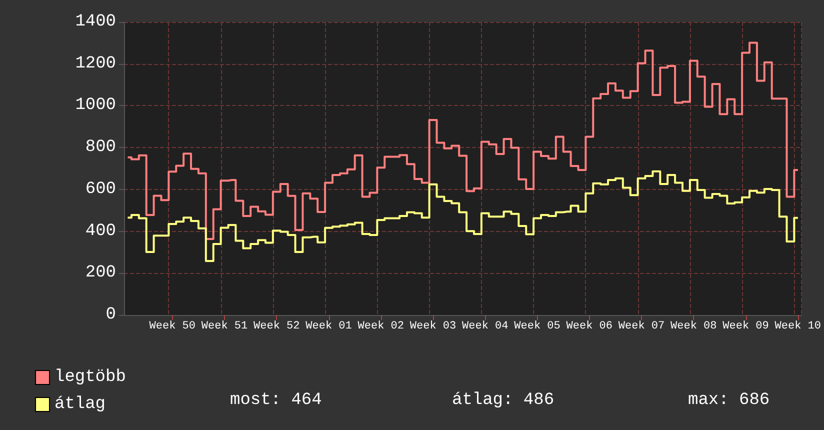  I want to click on x-tick-label: Week 50, so click(172, 326).